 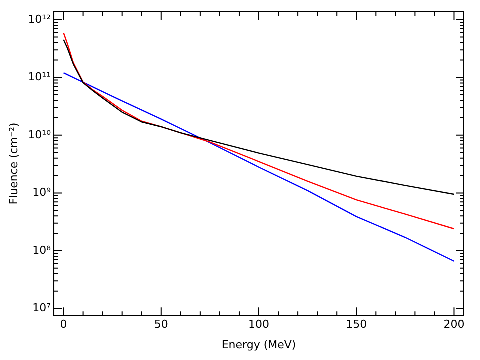 What do you see at coordinates (454, 325) in the screenshot?
I see `x-tick-label: 200` at bounding box center [454, 325].